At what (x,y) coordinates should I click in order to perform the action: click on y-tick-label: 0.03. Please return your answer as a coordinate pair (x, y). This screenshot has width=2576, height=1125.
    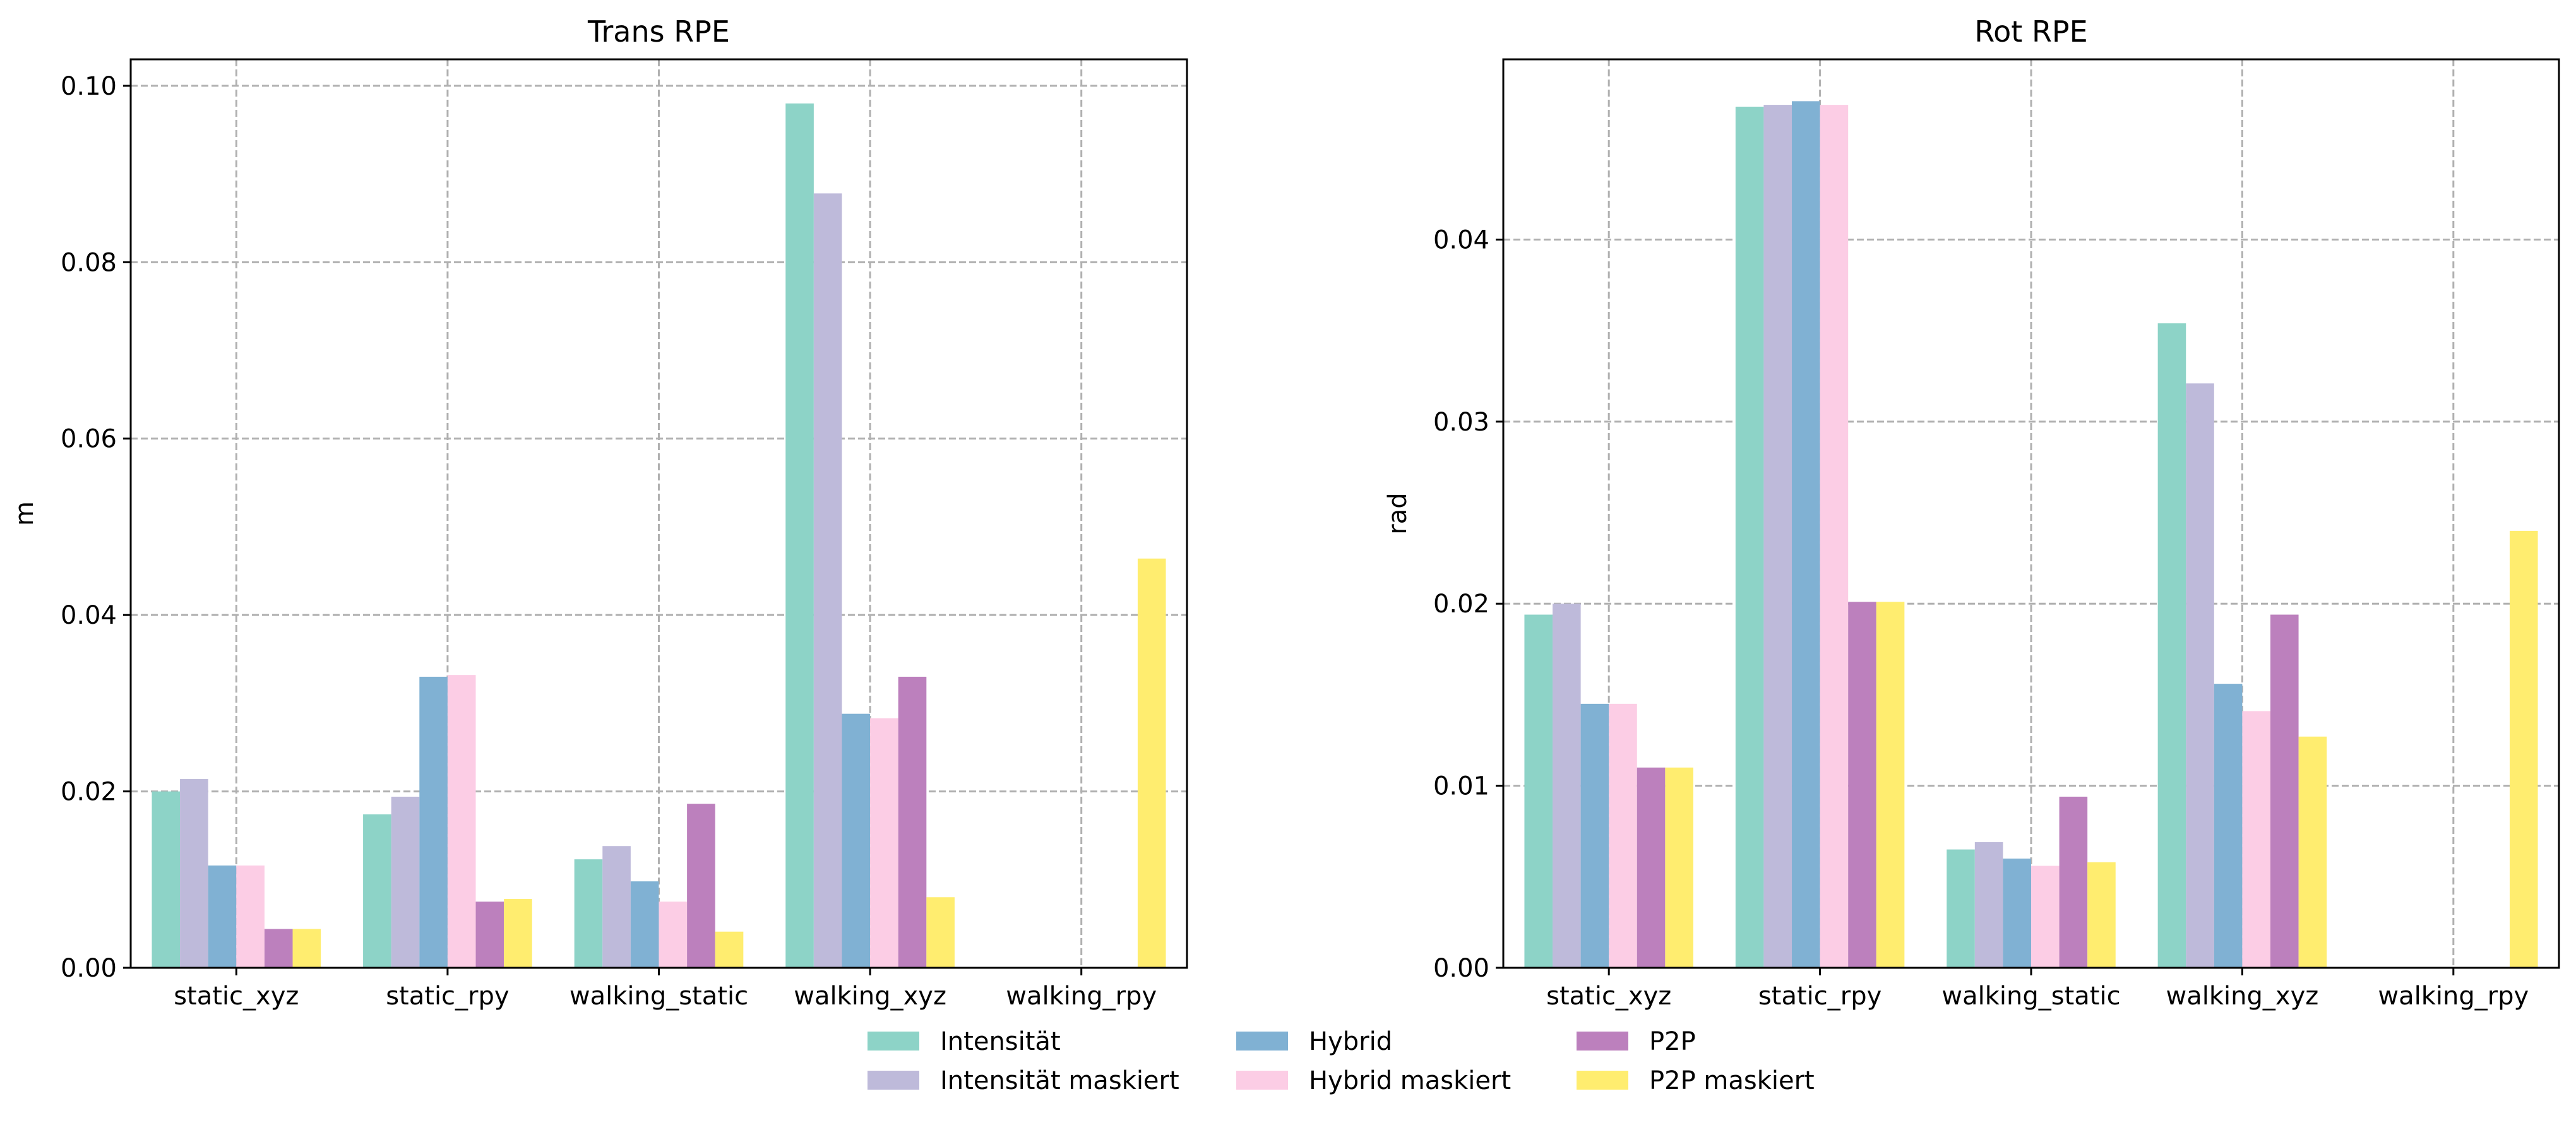
    Looking at the image, I should click on (1461, 422).